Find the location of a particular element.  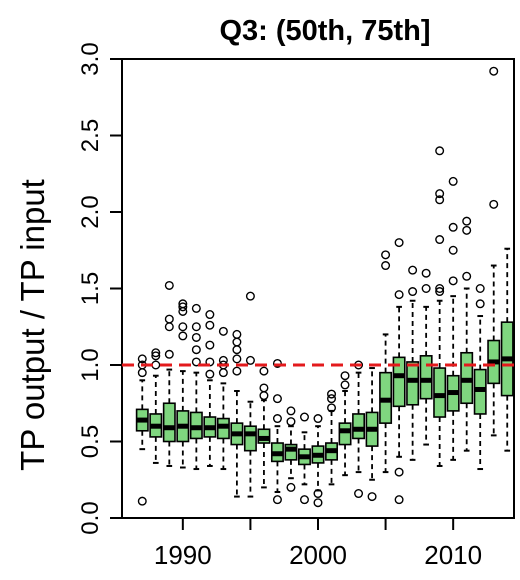

box-1996 is located at coordinates (264, 427).